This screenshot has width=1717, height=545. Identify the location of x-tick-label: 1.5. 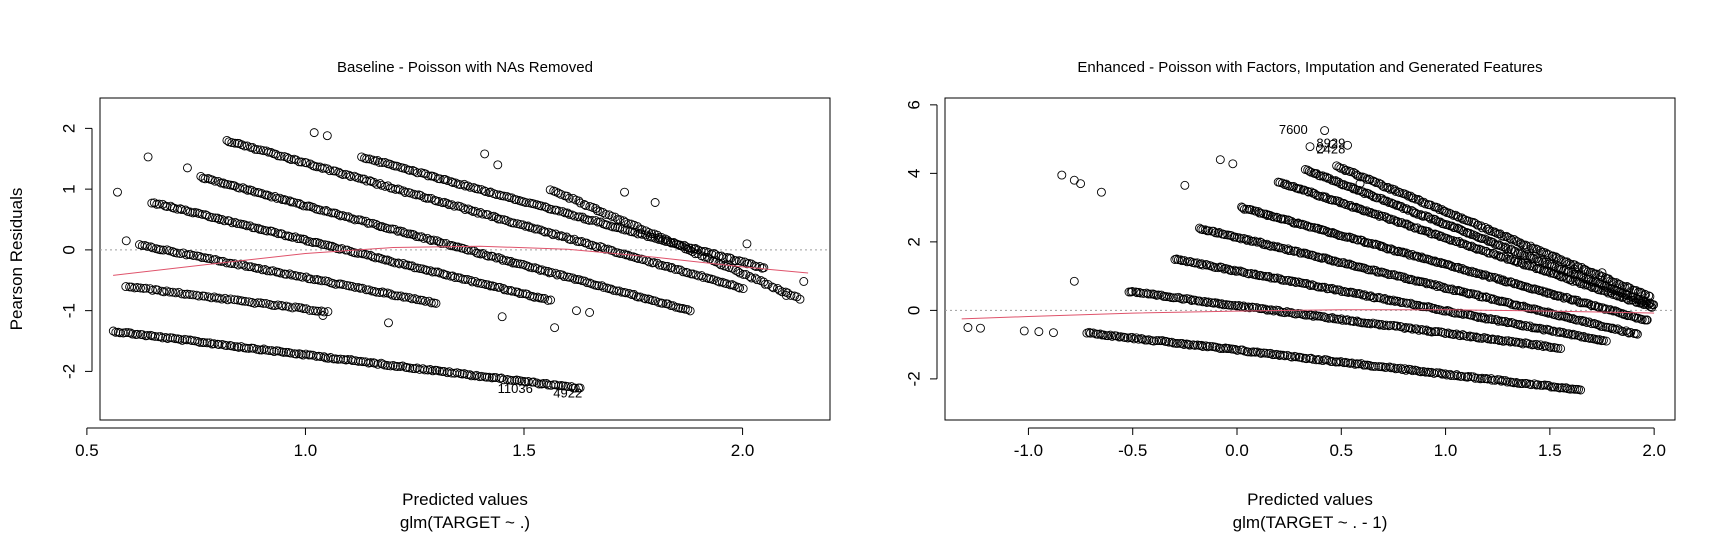
(524, 450).